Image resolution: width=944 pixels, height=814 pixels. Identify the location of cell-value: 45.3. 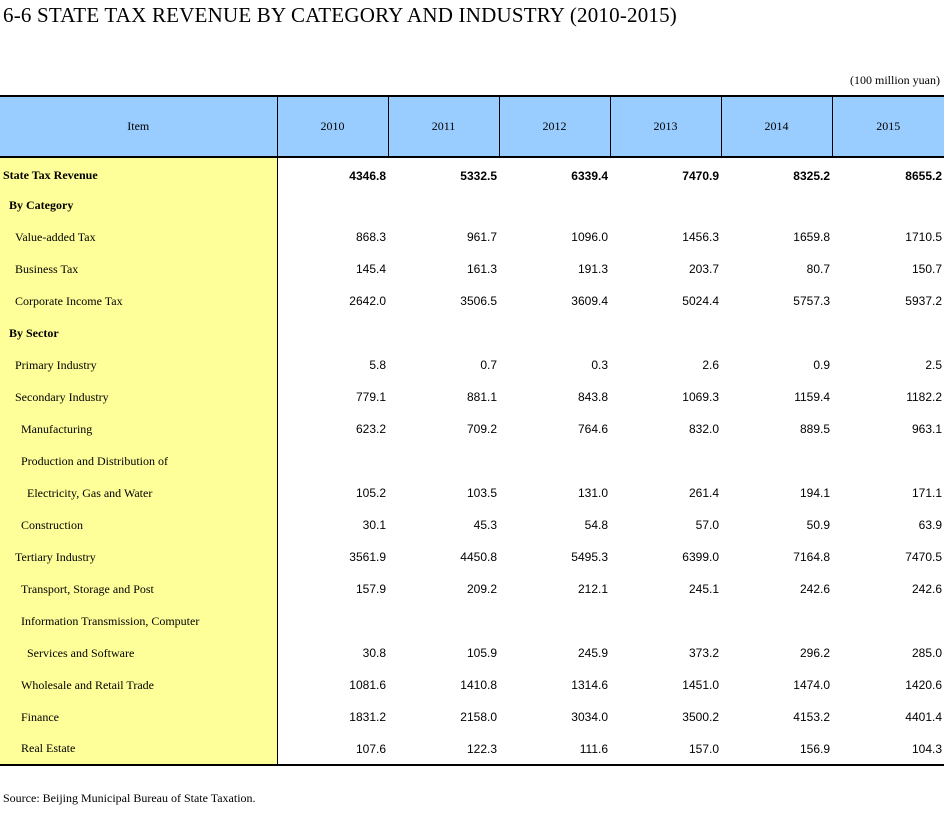
(485, 525).